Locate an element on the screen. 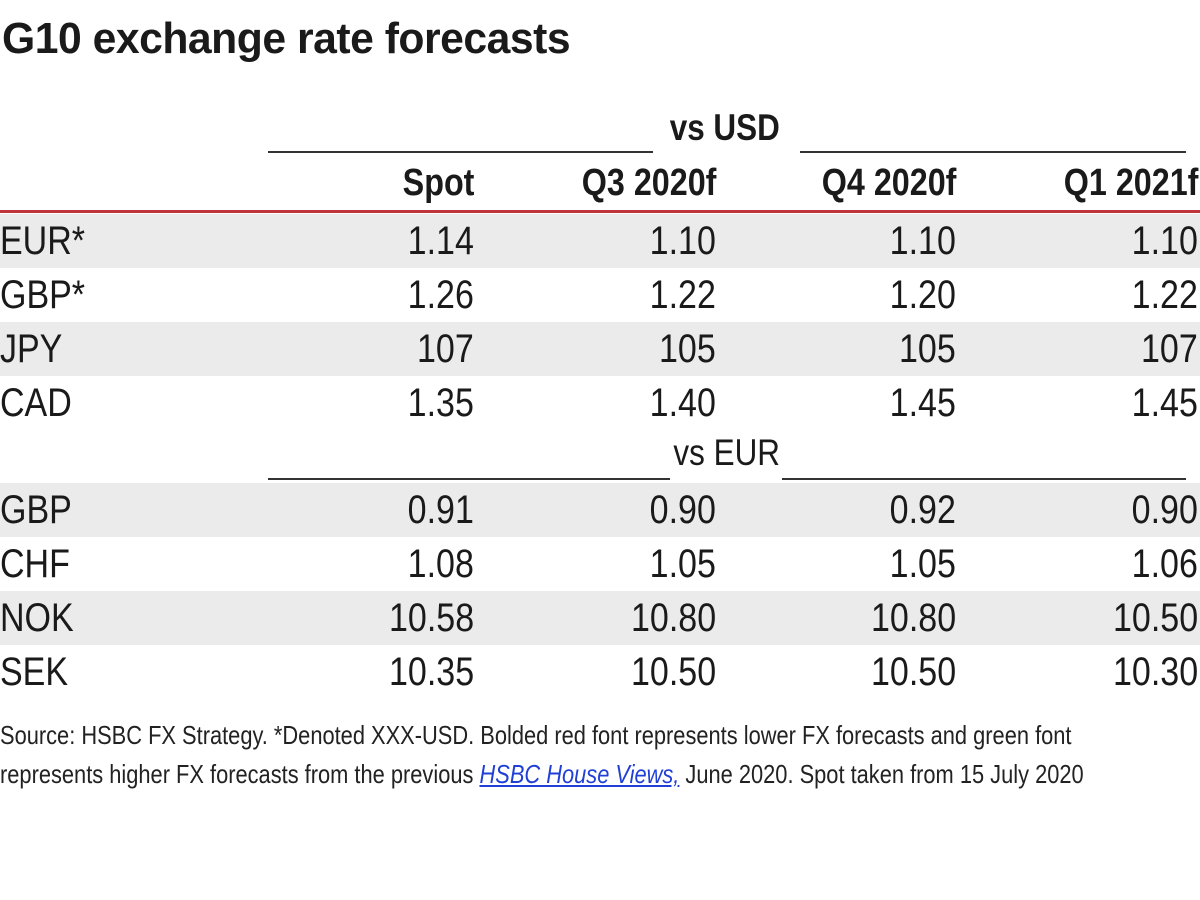 The image size is (1200, 900). value-q1: 0.90 is located at coordinates (1164, 510).